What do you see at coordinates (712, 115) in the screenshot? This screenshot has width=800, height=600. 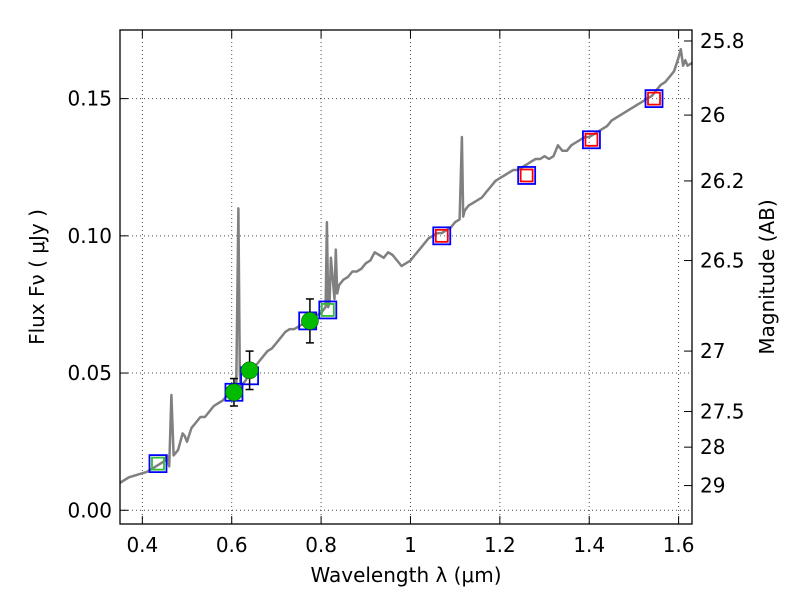 I see `y2-tick-label: 26` at bounding box center [712, 115].